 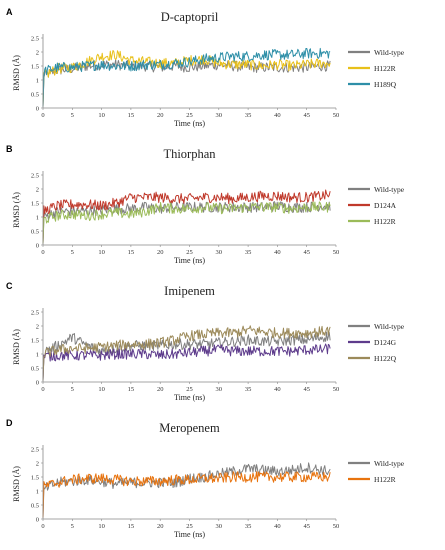 What do you see at coordinates (9, 286) in the screenshot?
I see `panel-letter: C` at bounding box center [9, 286].